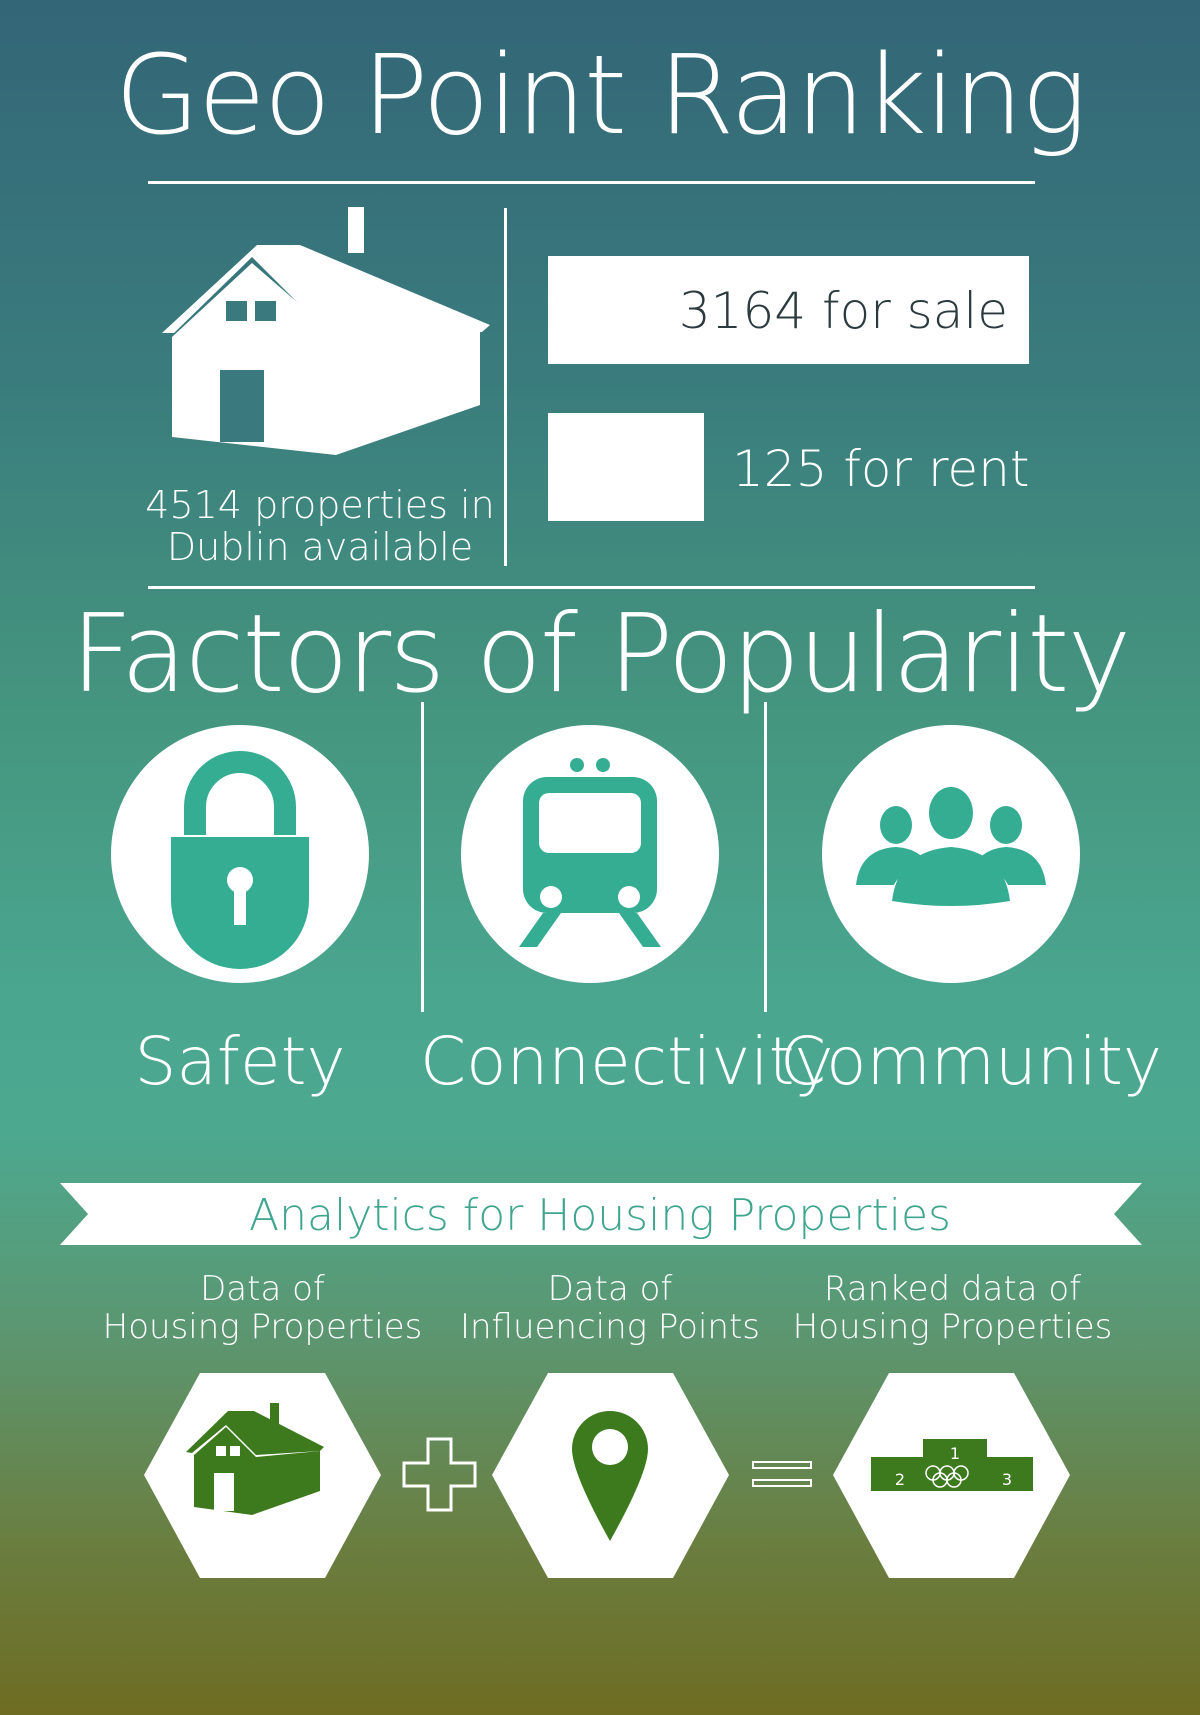  What do you see at coordinates (439, 1474) in the screenshot?
I see `plus-icon` at bounding box center [439, 1474].